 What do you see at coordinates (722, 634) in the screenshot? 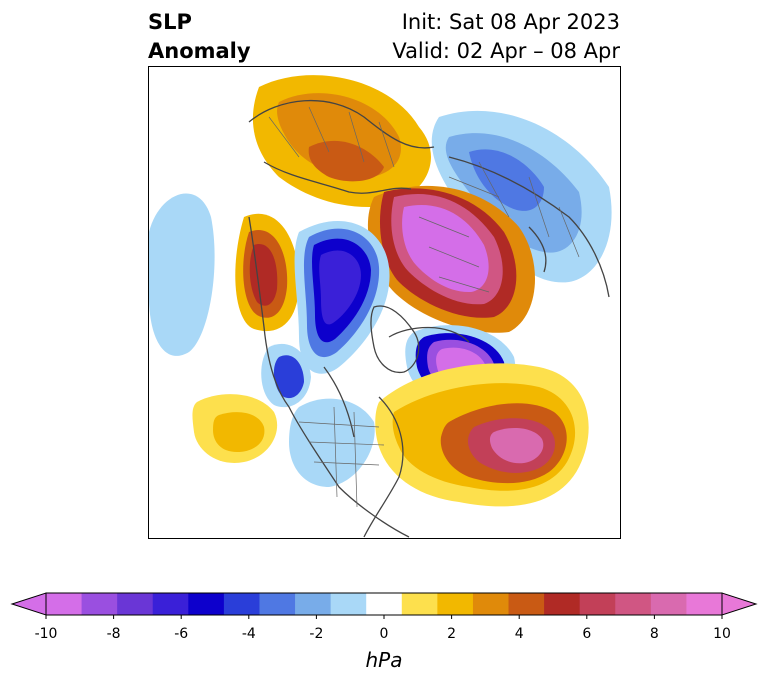
I see `colorbar-tick-label: 10` at bounding box center [722, 634].